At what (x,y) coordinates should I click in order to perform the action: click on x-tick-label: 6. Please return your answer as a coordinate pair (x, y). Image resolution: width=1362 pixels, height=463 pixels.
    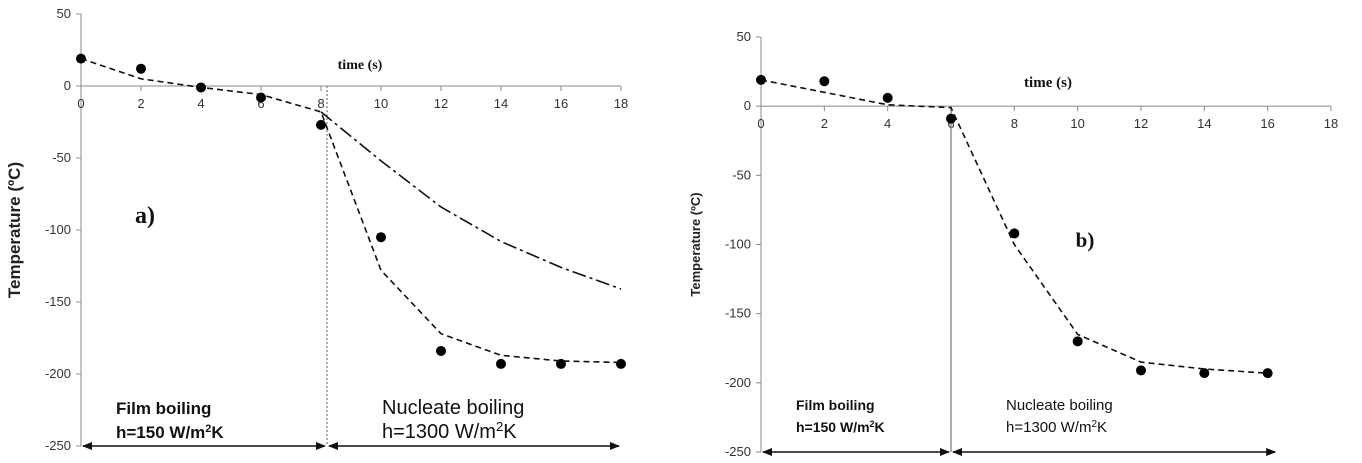
    Looking at the image, I should click on (260, 103).